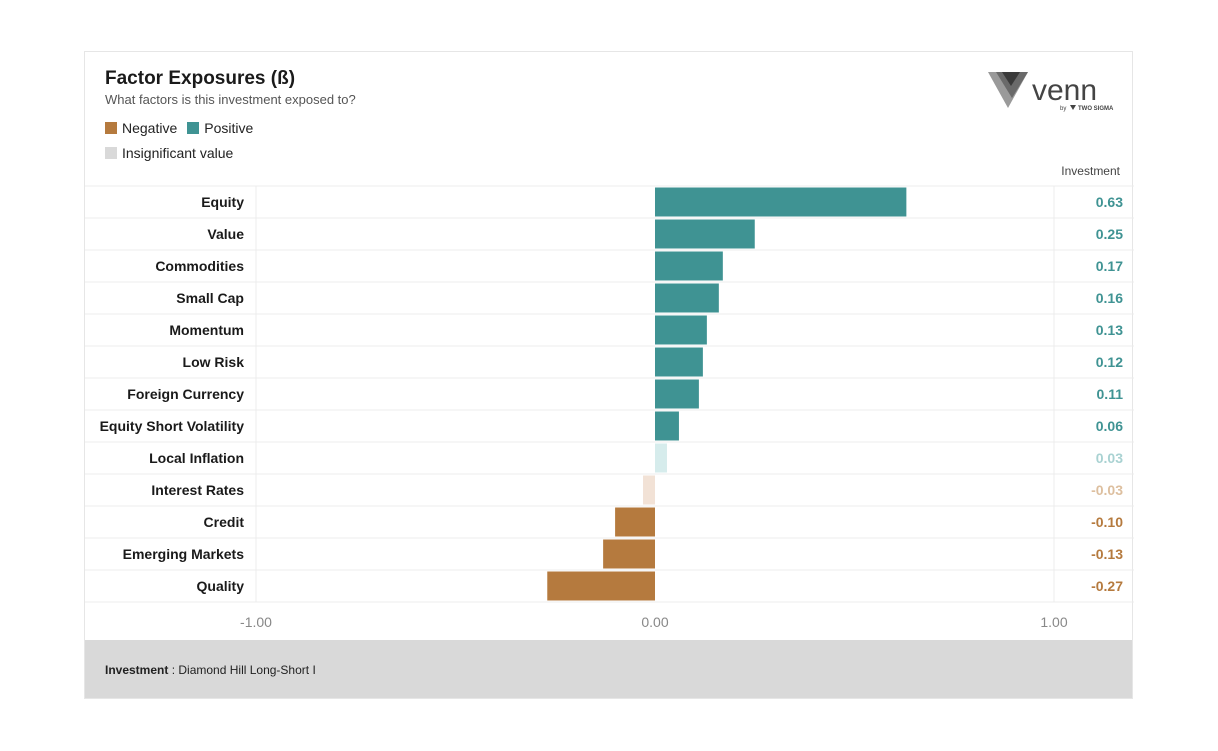 The width and height of the screenshot is (1218, 751). I want to click on category-label-equity-short-volatility: Equity Short Volatility, so click(172, 426).